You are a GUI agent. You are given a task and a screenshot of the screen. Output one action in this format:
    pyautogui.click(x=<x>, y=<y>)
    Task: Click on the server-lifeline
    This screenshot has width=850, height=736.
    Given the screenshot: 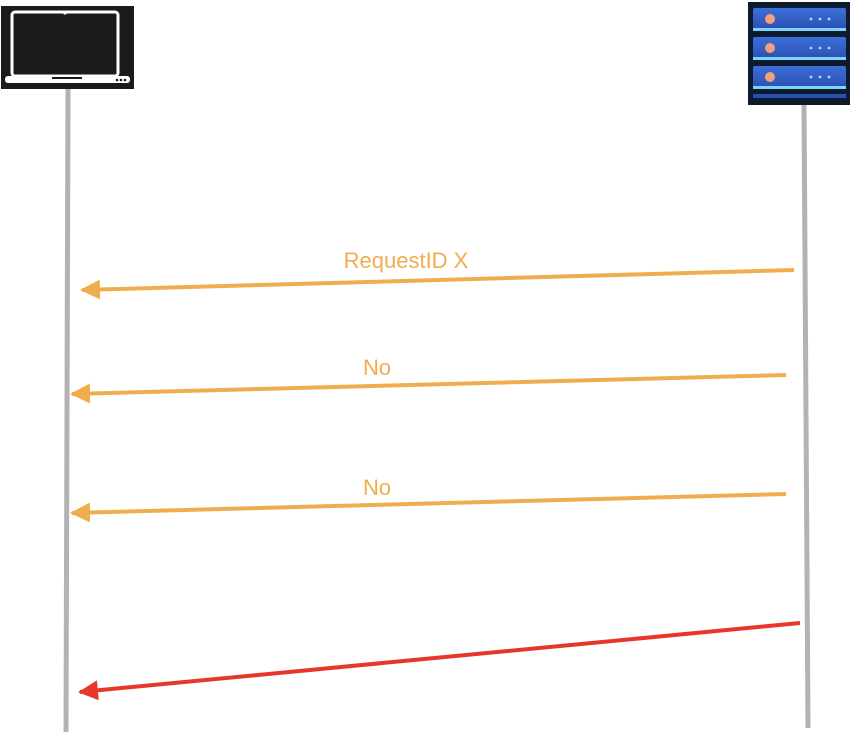 What is the action you would take?
    pyautogui.click(x=806, y=416)
    